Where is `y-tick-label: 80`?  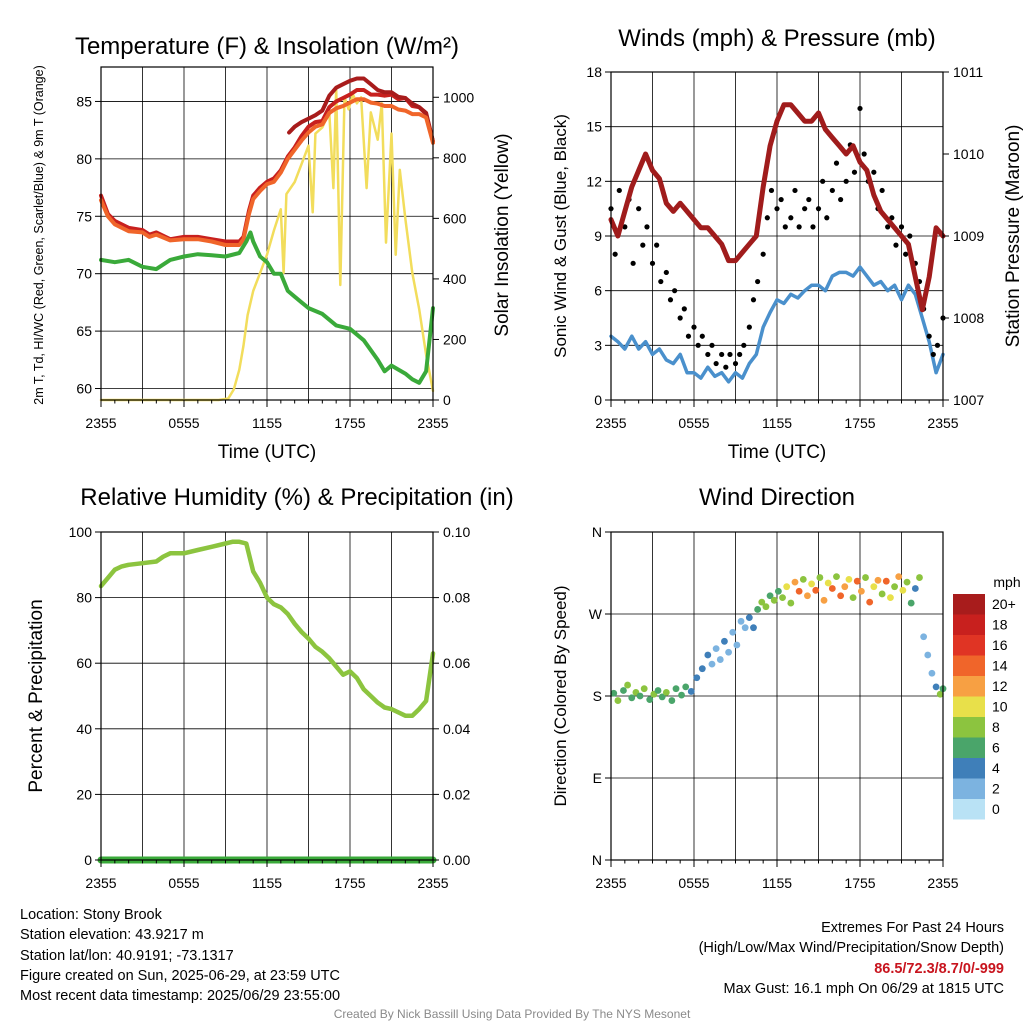
y-tick-label: 80 is located at coordinates (84, 598).